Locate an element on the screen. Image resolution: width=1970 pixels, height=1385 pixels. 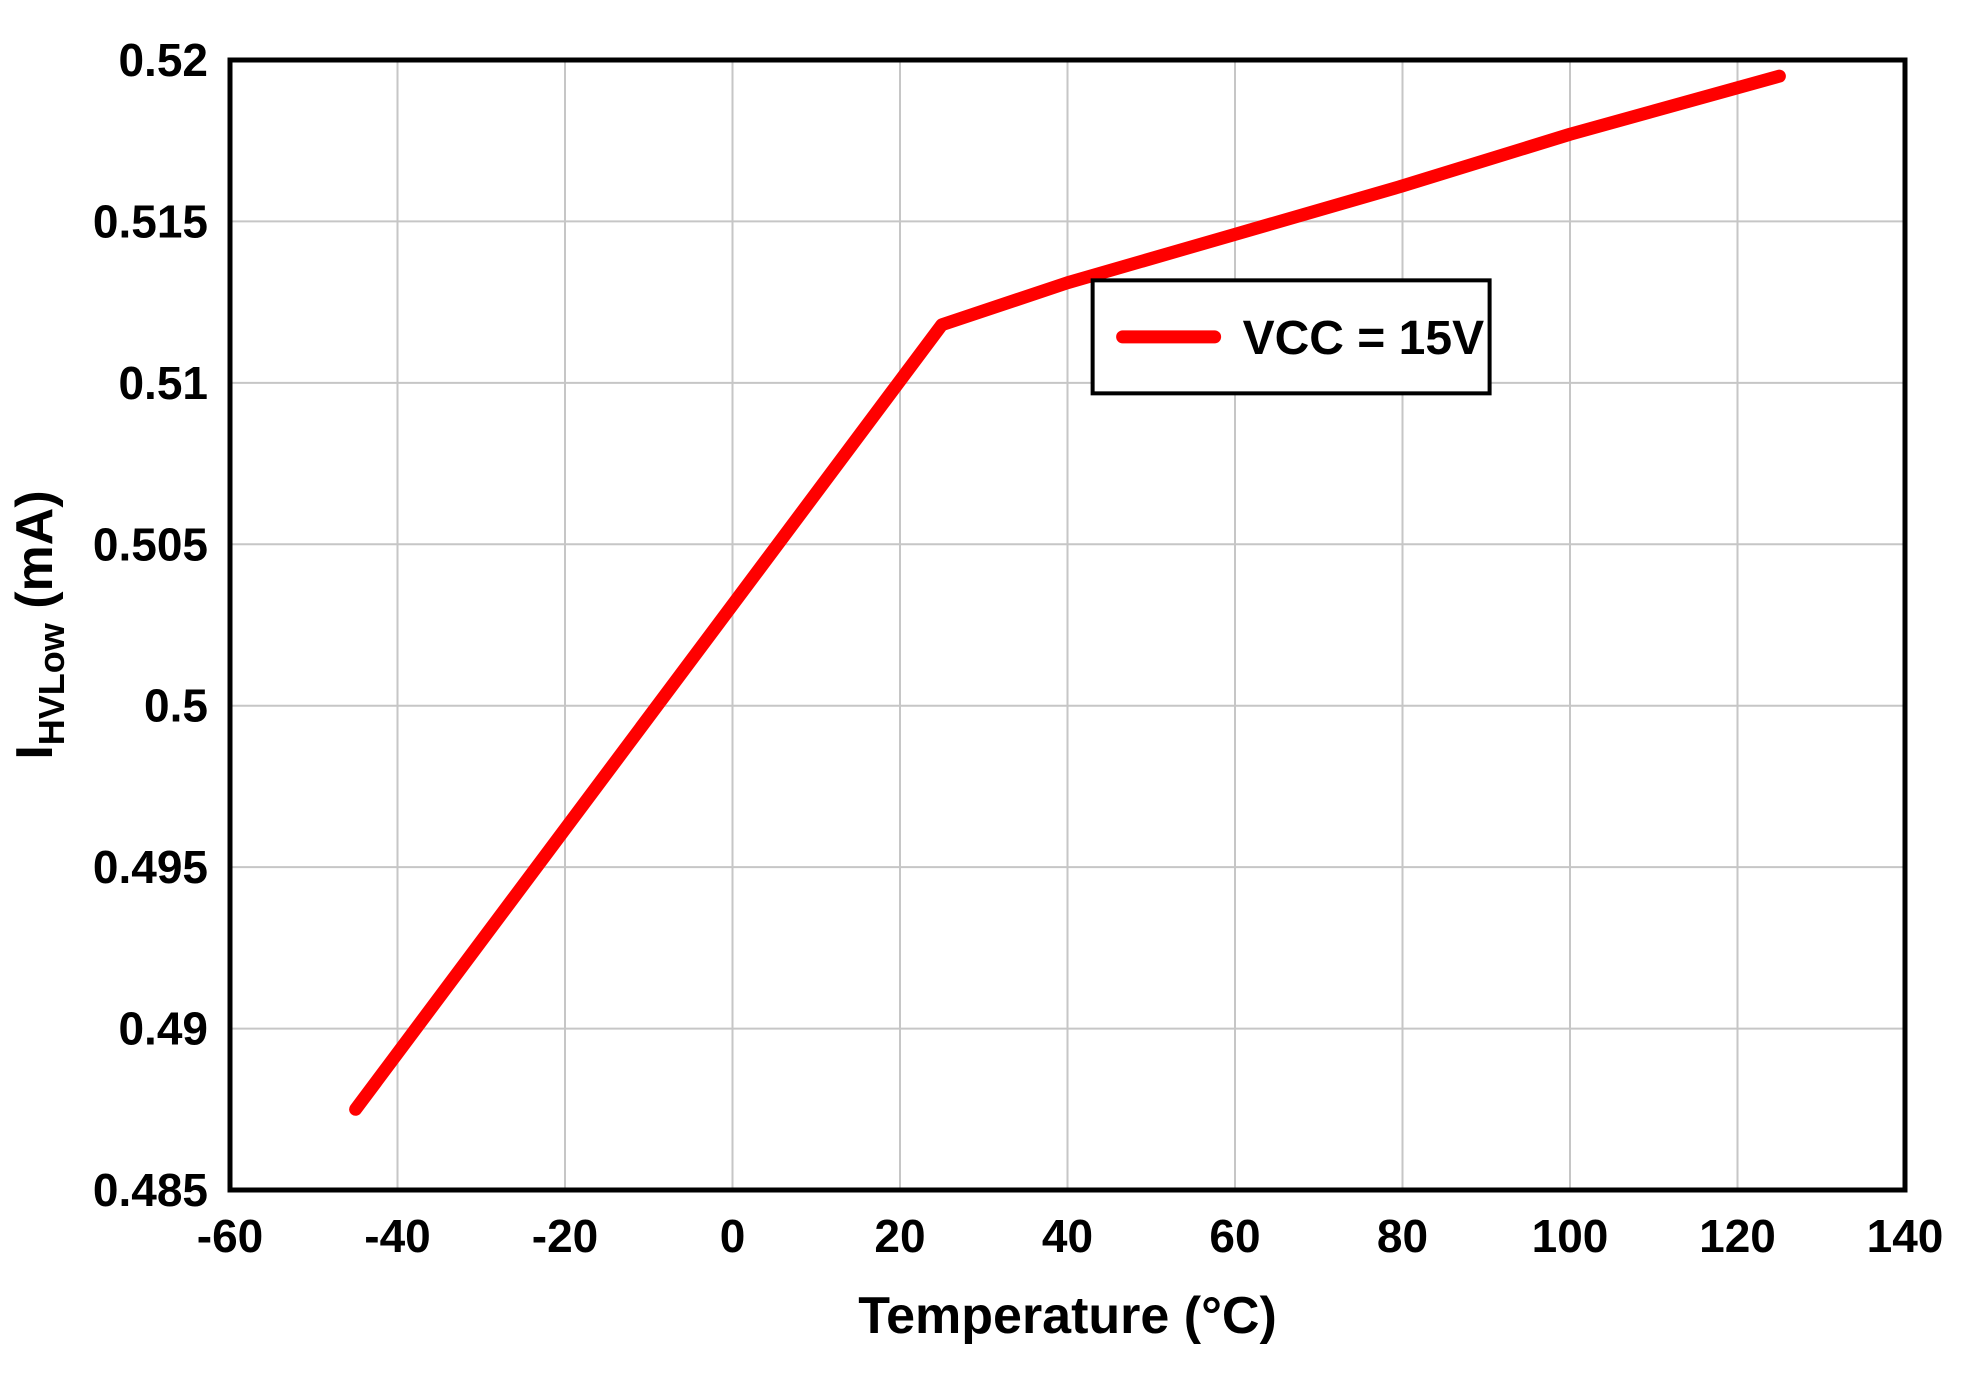
y-tick-label: 0.515 is located at coordinates (150, 221).